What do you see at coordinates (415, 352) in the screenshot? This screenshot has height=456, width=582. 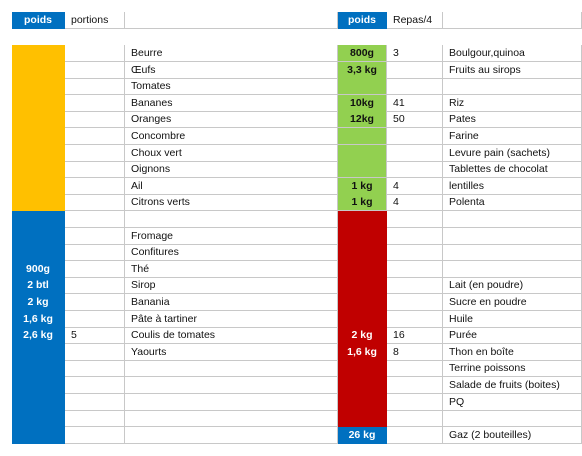 I see `cell: 8` at bounding box center [415, 352].